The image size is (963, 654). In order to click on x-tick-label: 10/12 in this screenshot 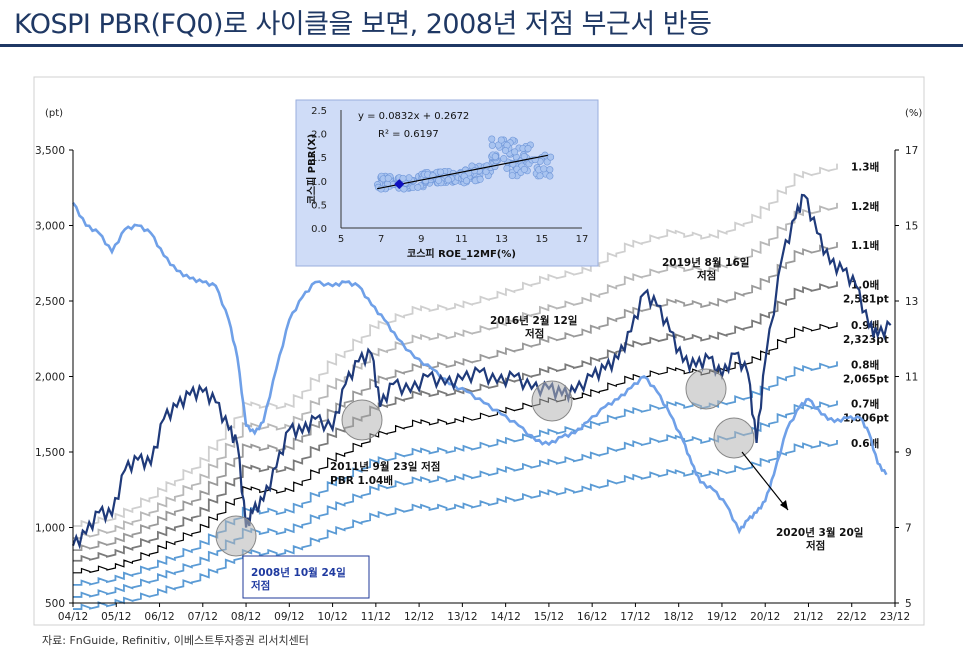, I will do `click(332, 617)`.